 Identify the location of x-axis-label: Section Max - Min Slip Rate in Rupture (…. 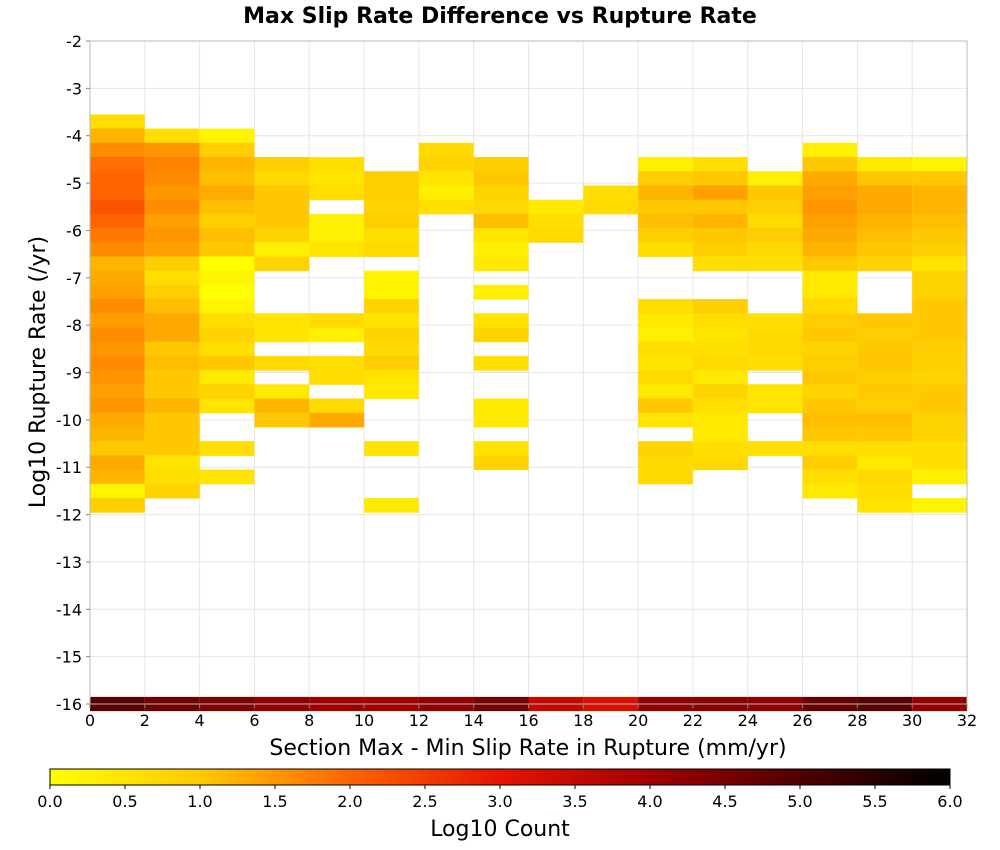
(527, 748).